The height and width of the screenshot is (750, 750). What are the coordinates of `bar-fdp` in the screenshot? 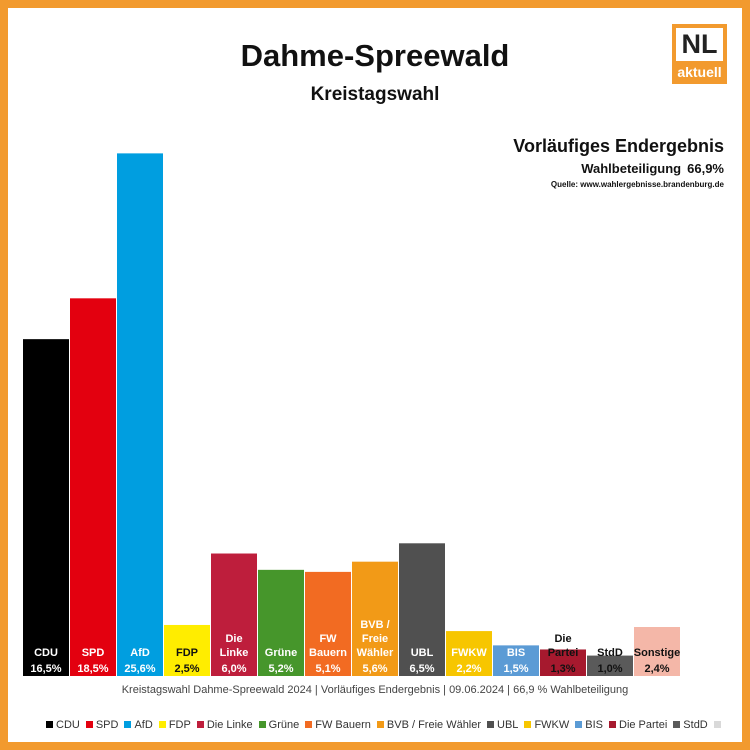 It's located at (187, 650).